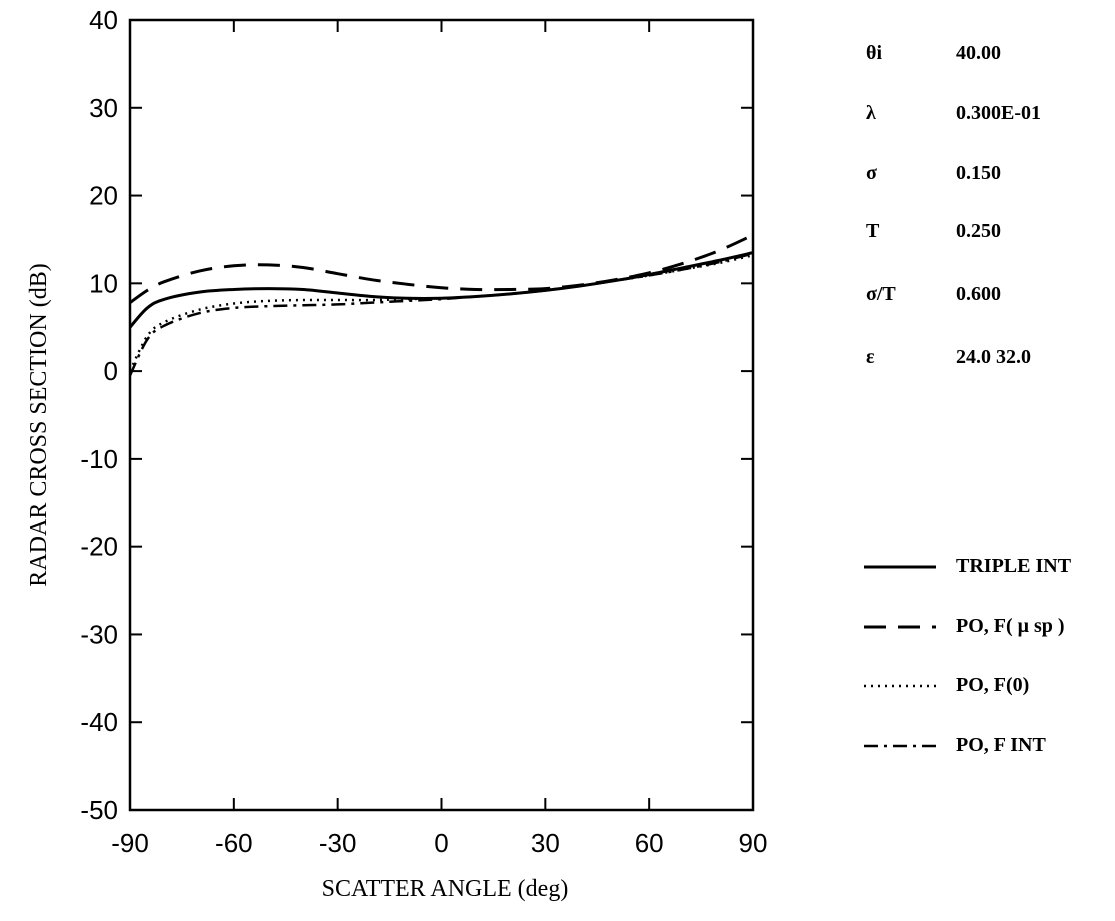 The width and height of the screenshot is (1115, 921). I want to click on y-tick-label: -30, so click(99, 634).